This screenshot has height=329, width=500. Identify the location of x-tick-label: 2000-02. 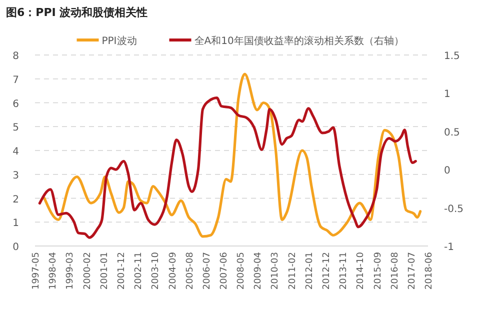
(87, 271).